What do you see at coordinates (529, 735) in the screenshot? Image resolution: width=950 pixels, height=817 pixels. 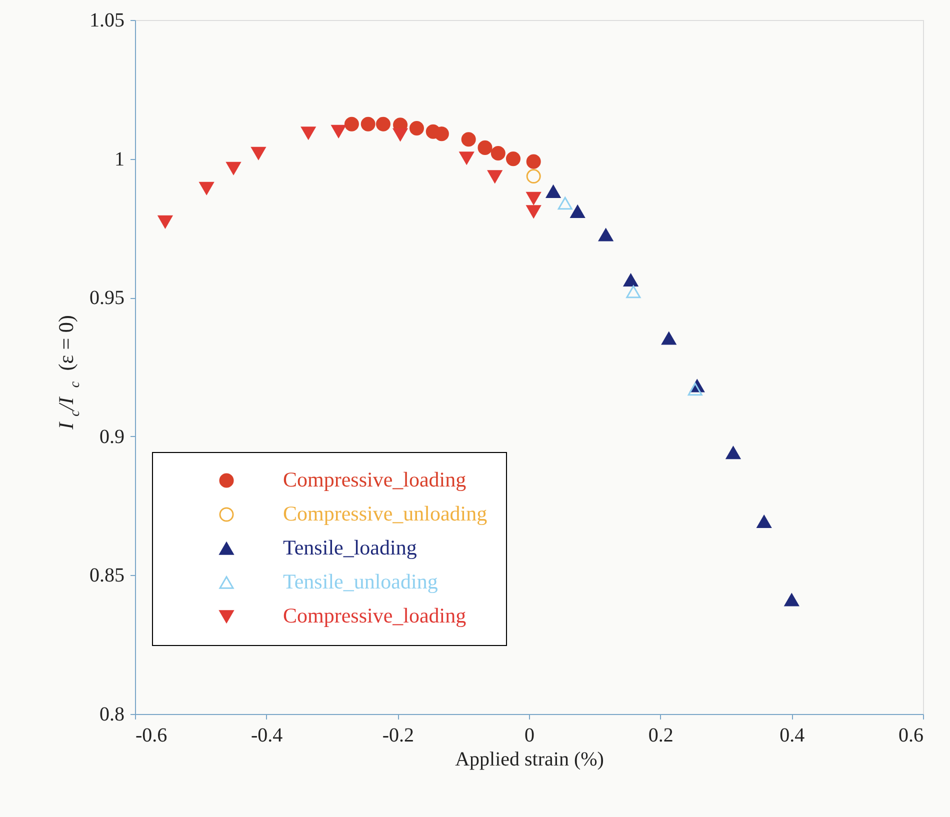 I see `x-tick-label: 0` at bounding box center [529, 735].